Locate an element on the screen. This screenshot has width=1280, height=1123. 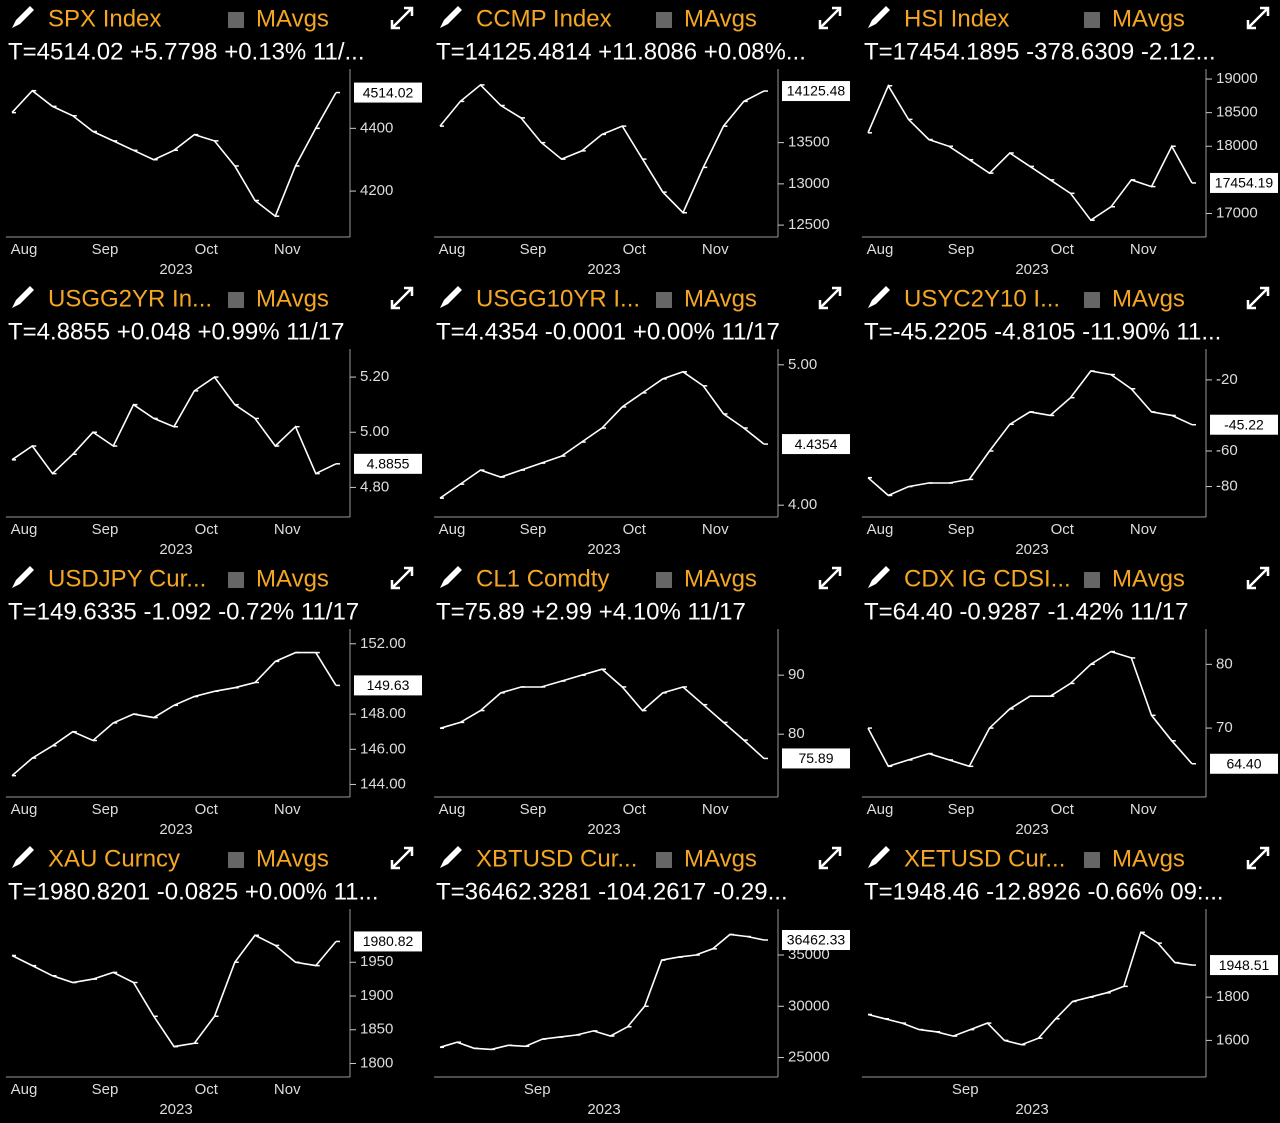
stats-line: T=64.40 -0.9287 -1.42% 11/17 is located at coordinates (1026, 611).